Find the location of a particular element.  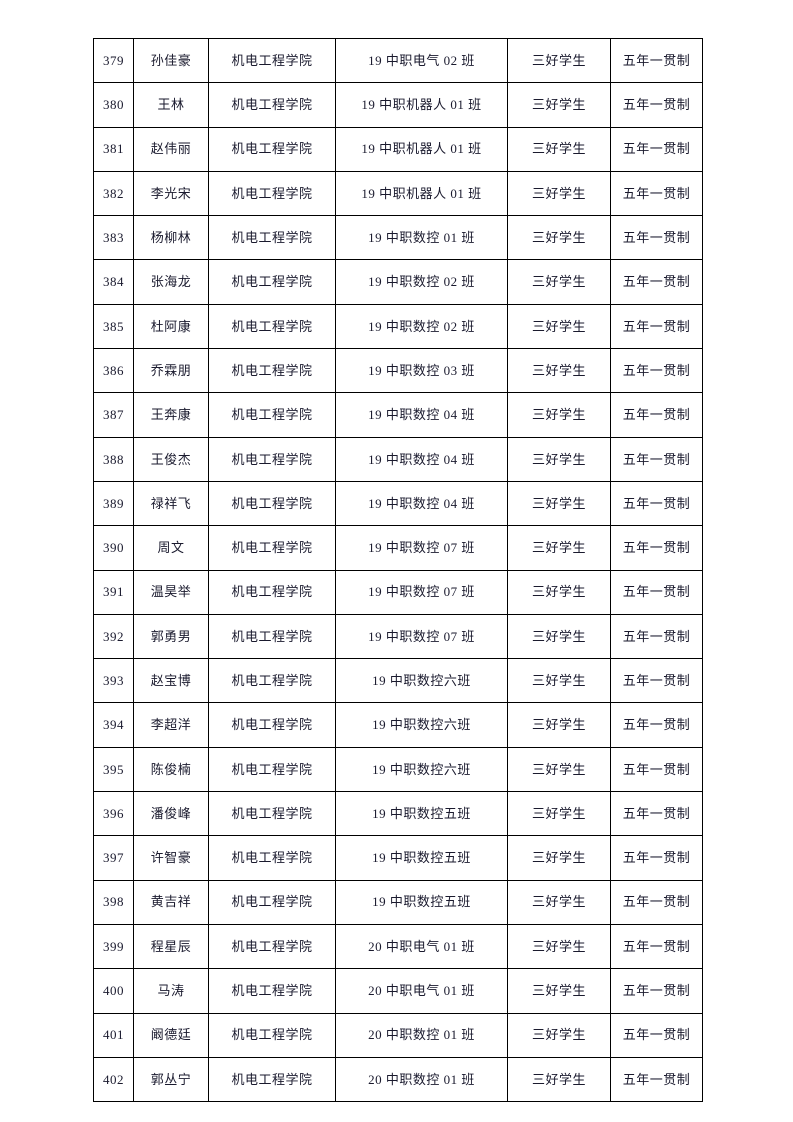

cell-student-name: 许智豪 is located at coordinates (171, 858).